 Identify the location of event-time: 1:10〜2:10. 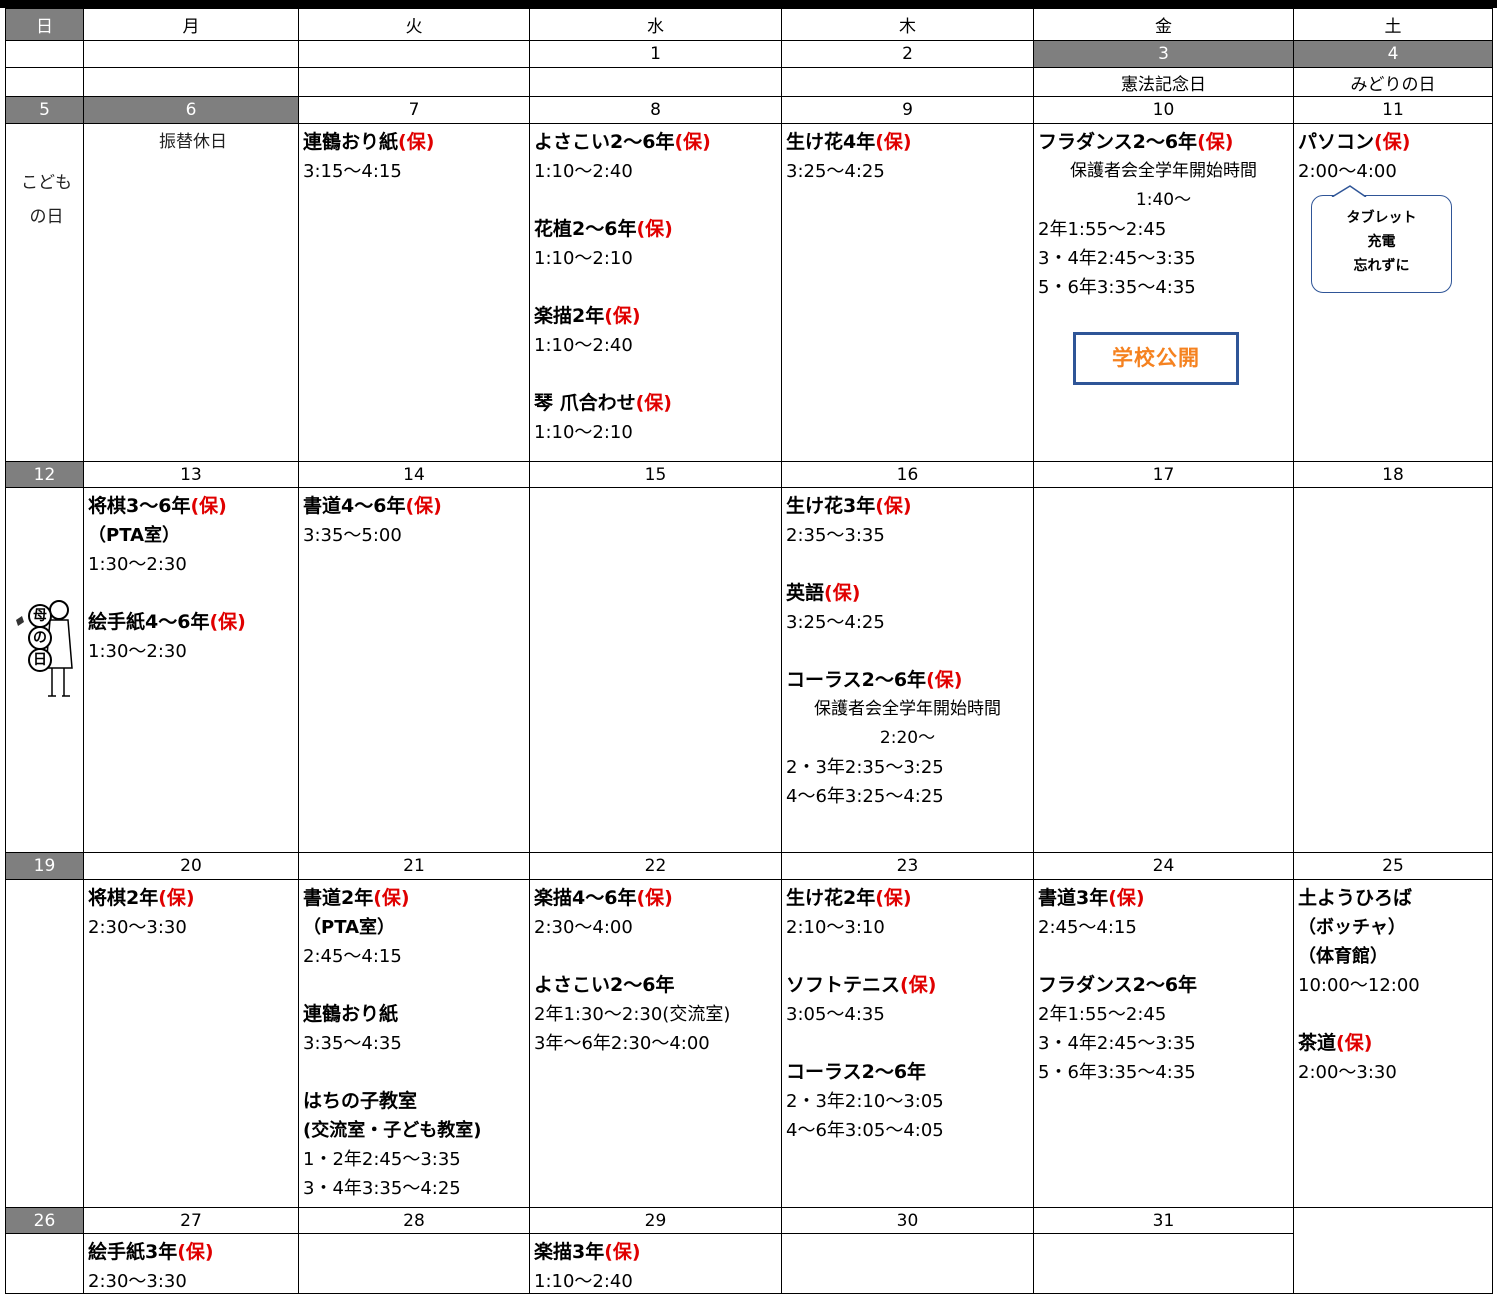
(583, 258).